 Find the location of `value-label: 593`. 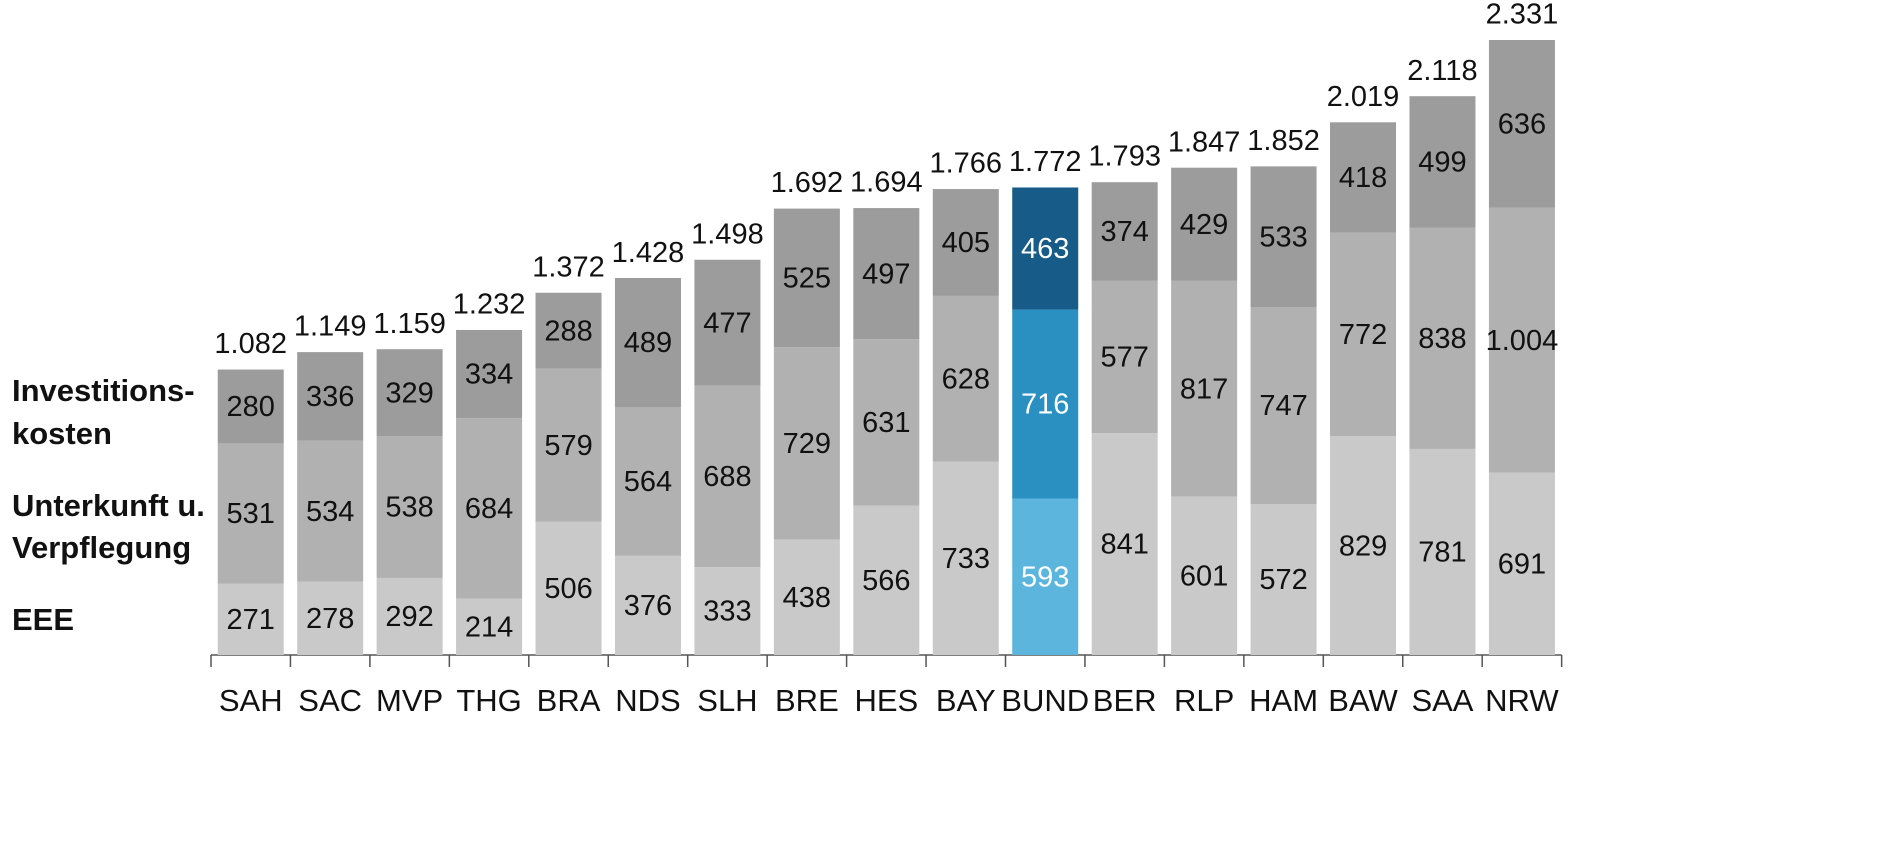

value-label: 593 is located at coordinates (1045, 577).